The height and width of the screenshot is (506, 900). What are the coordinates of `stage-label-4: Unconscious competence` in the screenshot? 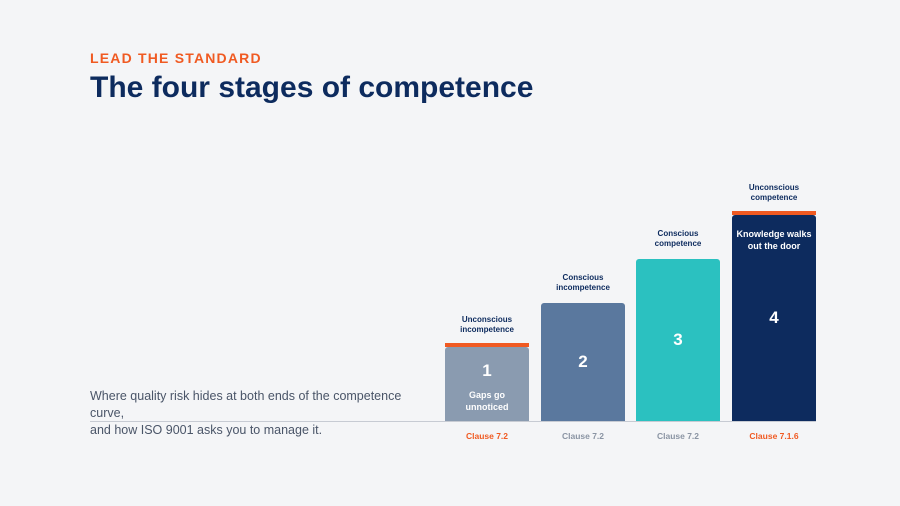 It's located at (774, 192).